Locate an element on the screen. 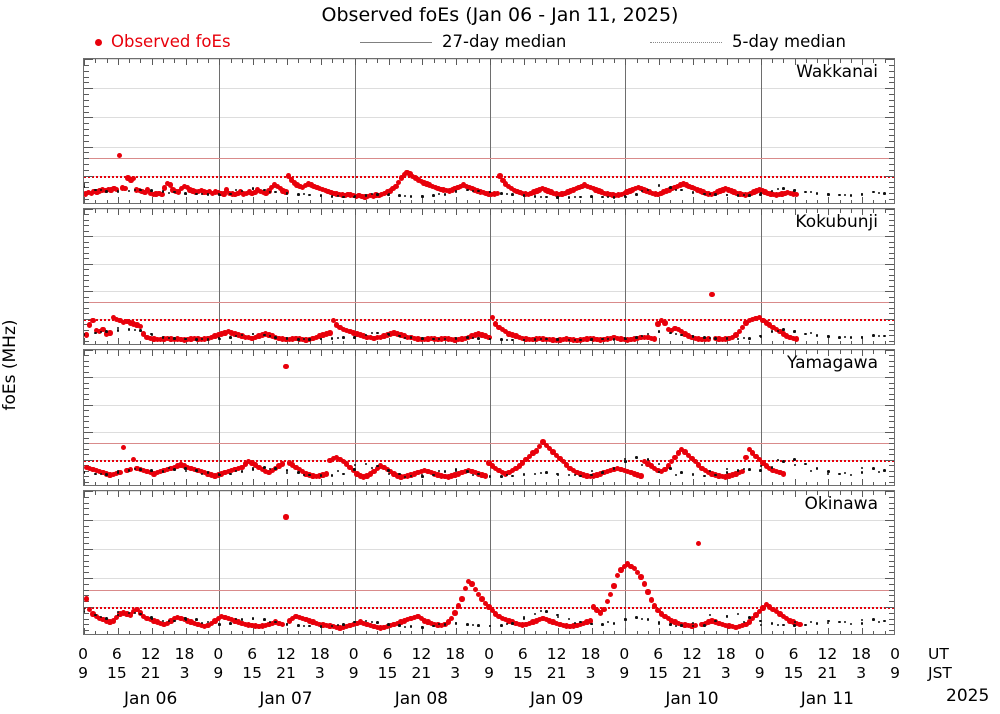 This screenshot has height=714, width=1000. x-tick-label-ut: 18 is located at coordinates (590, 654).